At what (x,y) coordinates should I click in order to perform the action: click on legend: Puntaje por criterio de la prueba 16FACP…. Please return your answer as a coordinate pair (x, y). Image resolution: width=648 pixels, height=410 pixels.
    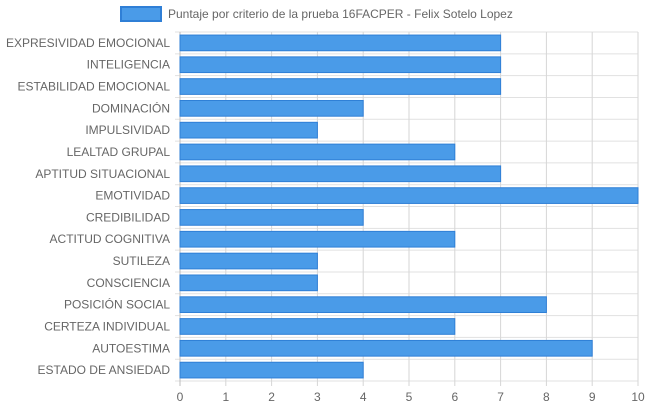
    Looking at the image, I should click on (316, 14).